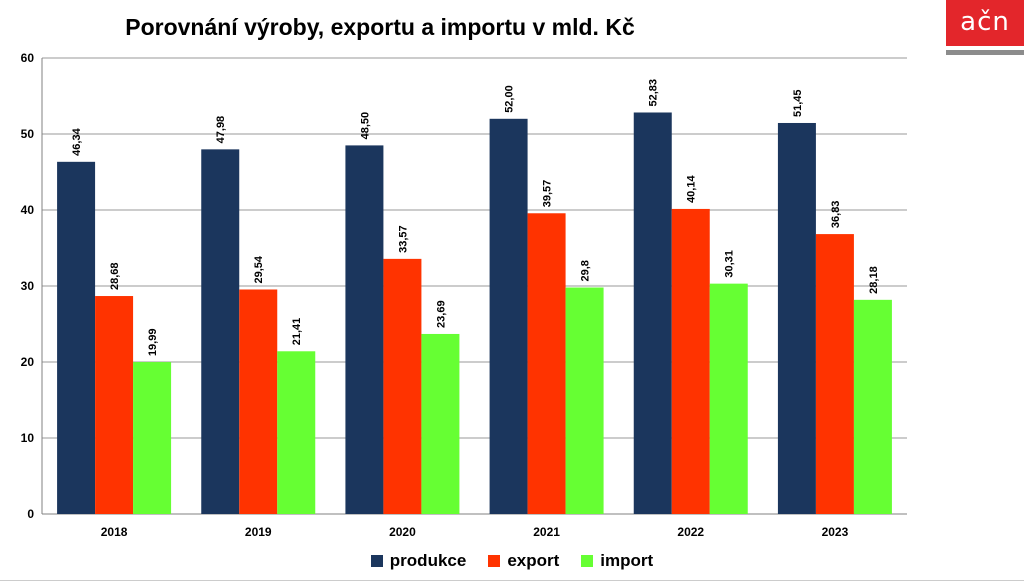  Describe the element at coordinates (627, 560) in the screenshot. I see `legend-label: import` at that location.